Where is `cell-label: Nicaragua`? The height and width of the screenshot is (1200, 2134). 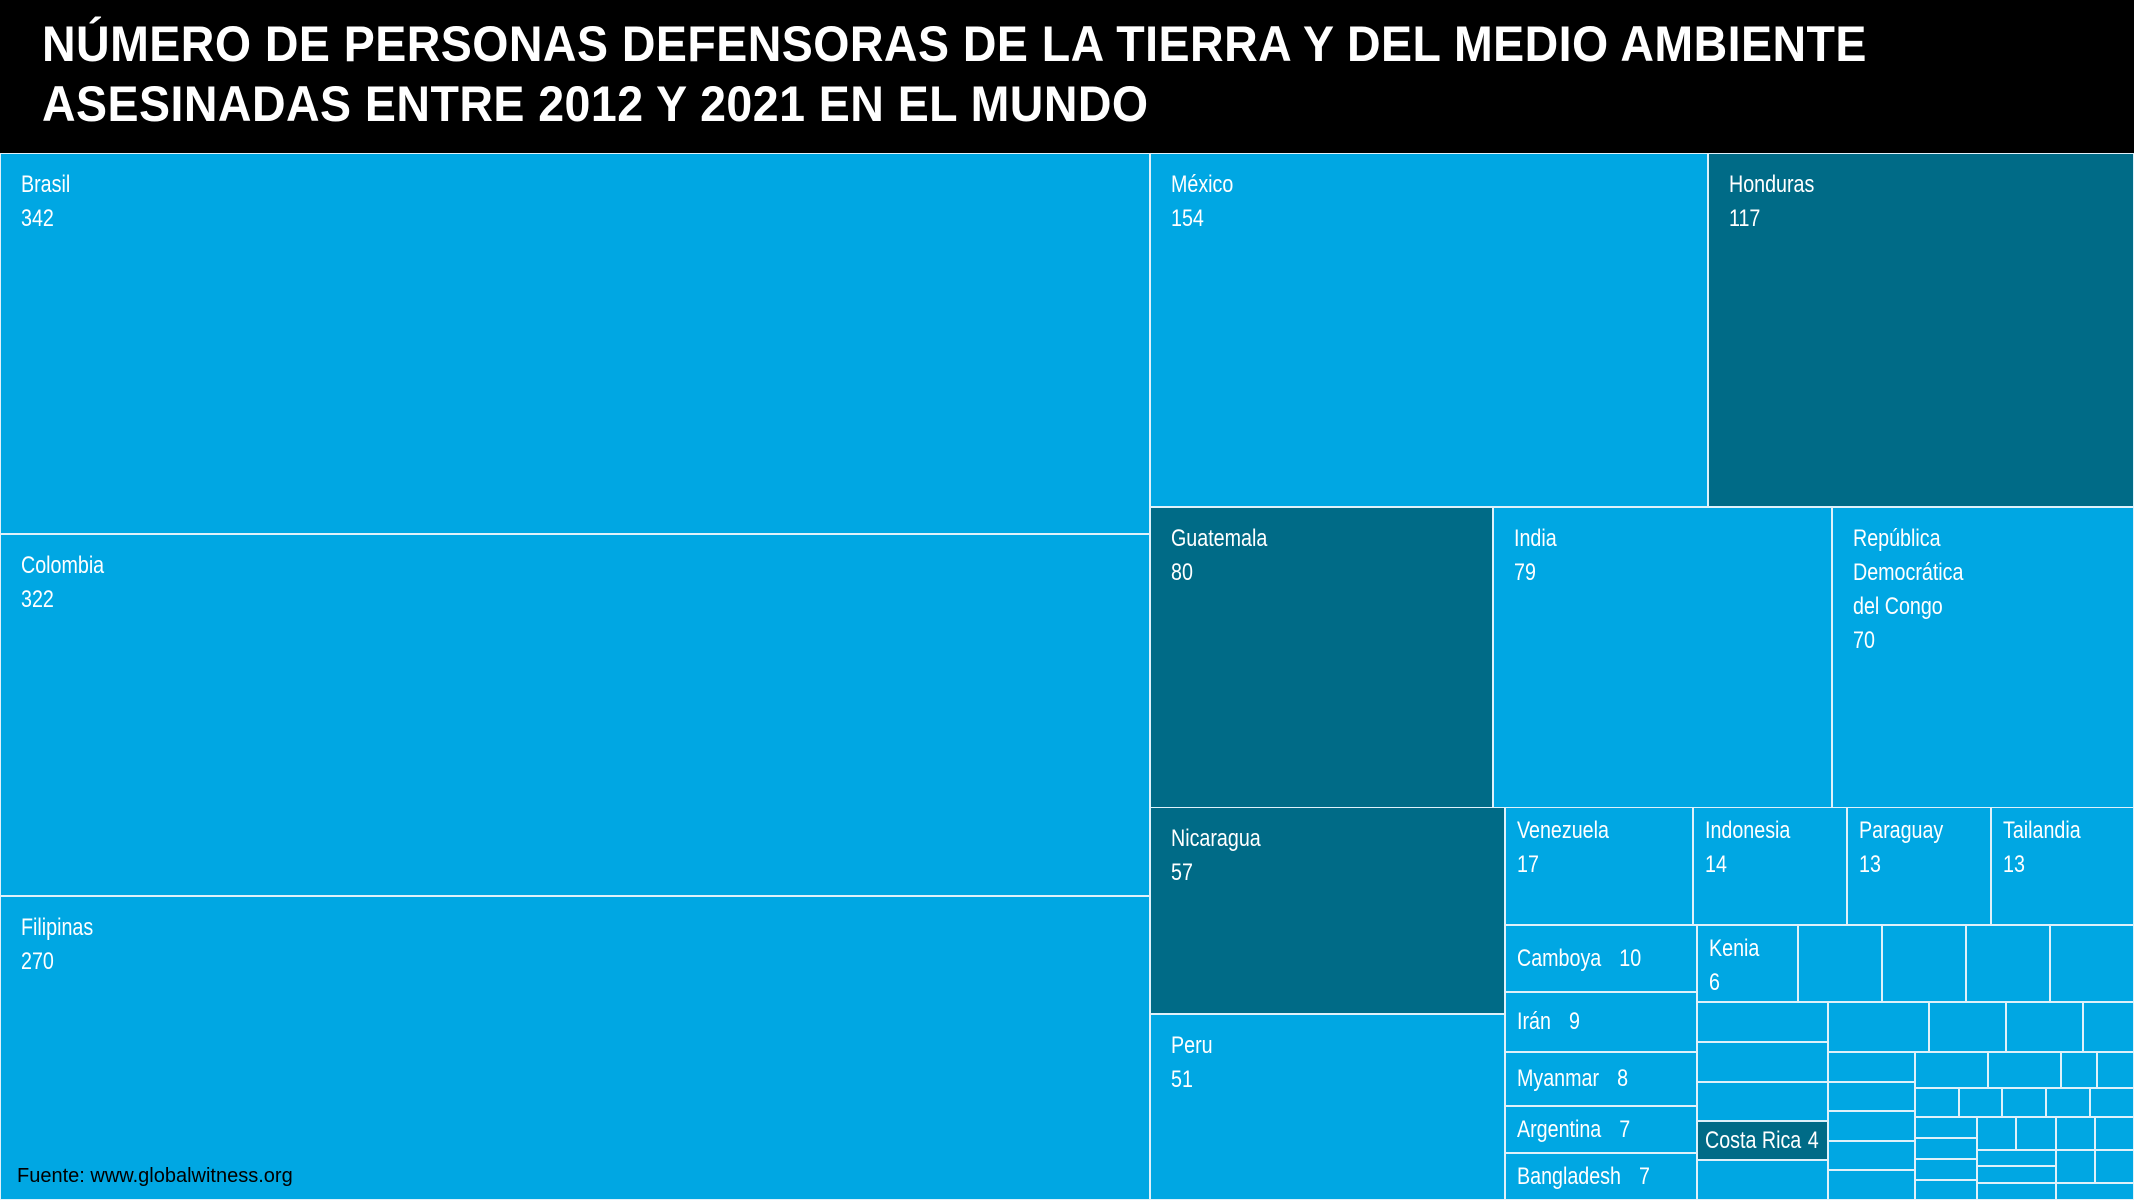
cell-label: Nicaragua is located at coordinates (1216, 838).